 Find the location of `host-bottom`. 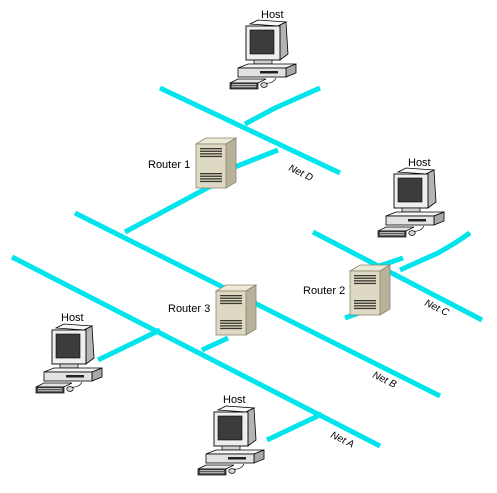

host-bottom is located at coordinates (231, 440).